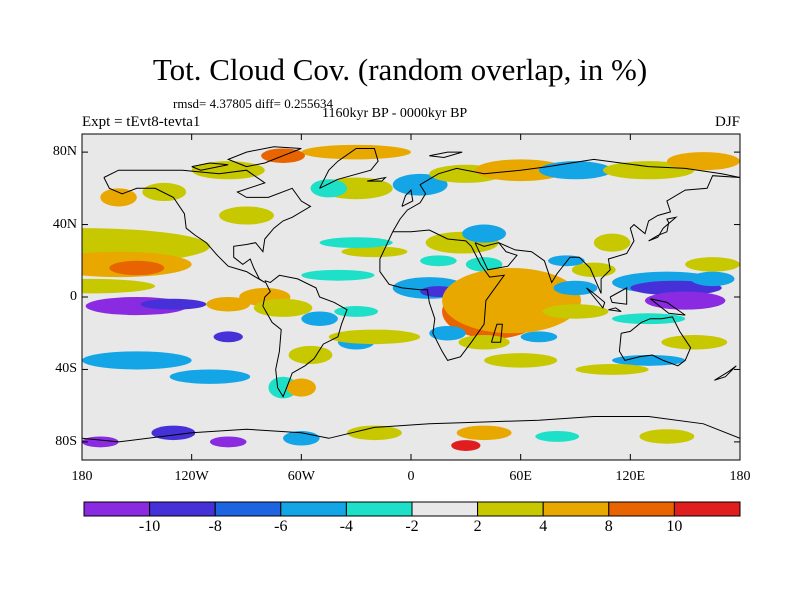 This screenshot has width=800, height=600. I want to click on lat-tick-label: 80S, so click(66, 441).